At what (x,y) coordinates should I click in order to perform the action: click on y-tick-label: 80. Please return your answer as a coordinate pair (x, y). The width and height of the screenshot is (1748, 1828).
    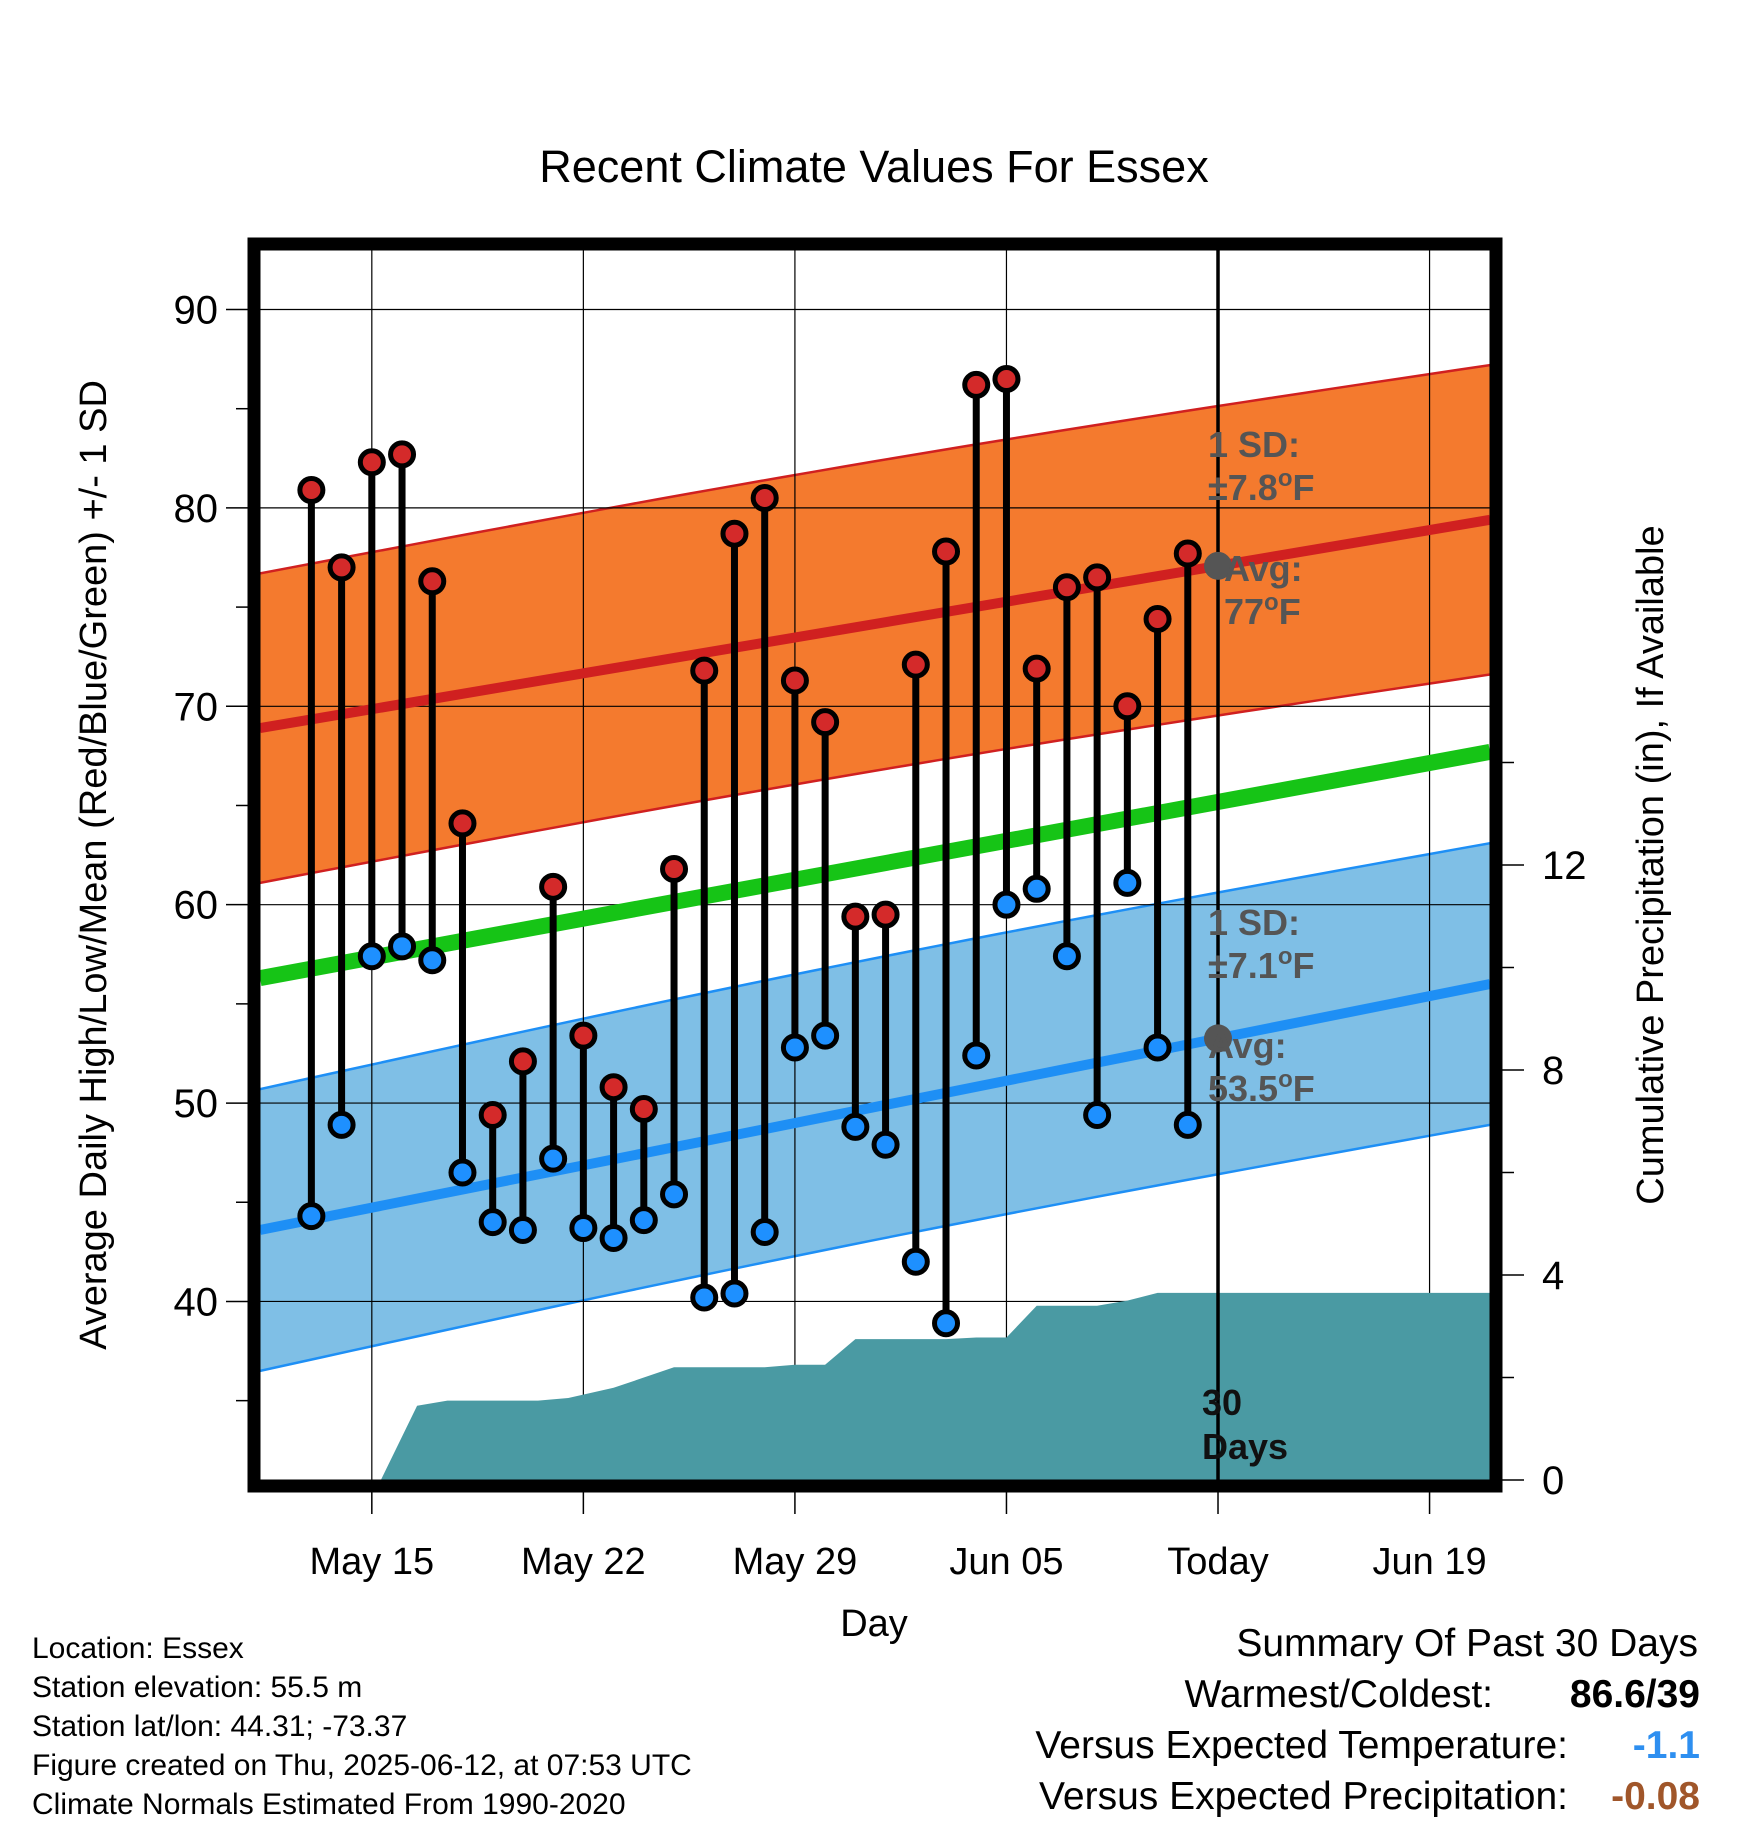
    Looking at the image, I should click on (196, 509).